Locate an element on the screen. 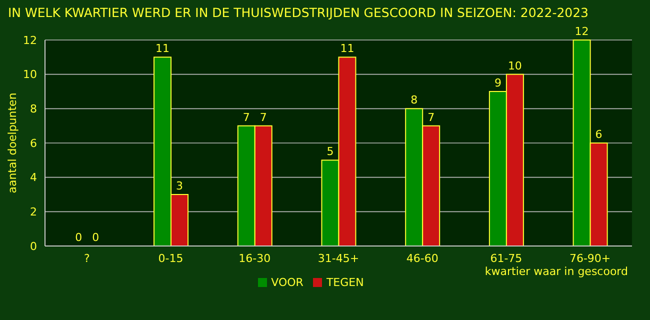 This screenshot has width=650, height=320. legend-label: VOOR is located at coordinates (287, 282).